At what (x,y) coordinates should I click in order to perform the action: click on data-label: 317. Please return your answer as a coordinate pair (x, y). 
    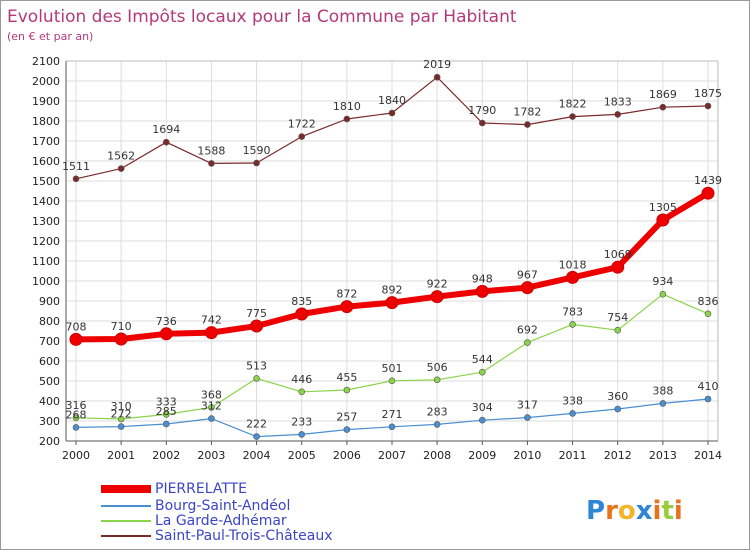
    Looking at the image, I should click on (527, 405).